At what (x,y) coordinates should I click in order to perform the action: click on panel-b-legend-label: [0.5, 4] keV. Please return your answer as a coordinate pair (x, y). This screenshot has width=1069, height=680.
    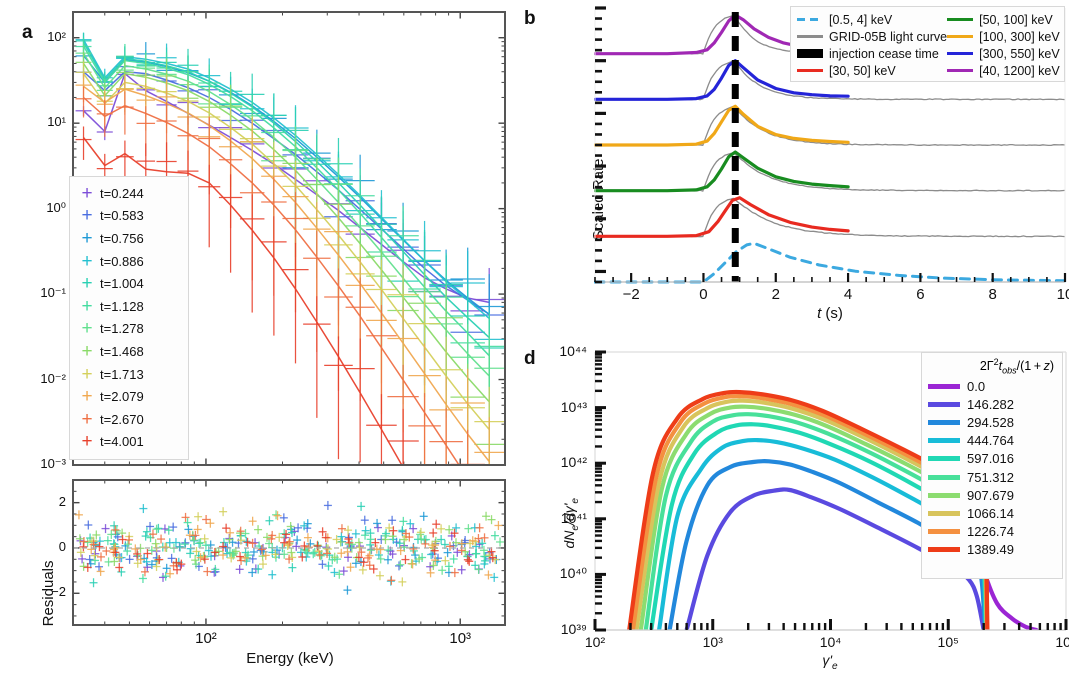
    Looking at the image, I should click on (861, 19).